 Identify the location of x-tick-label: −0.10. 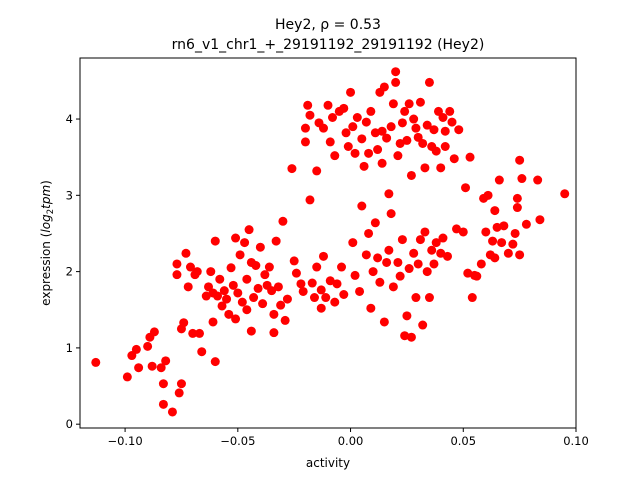
(124, 441).